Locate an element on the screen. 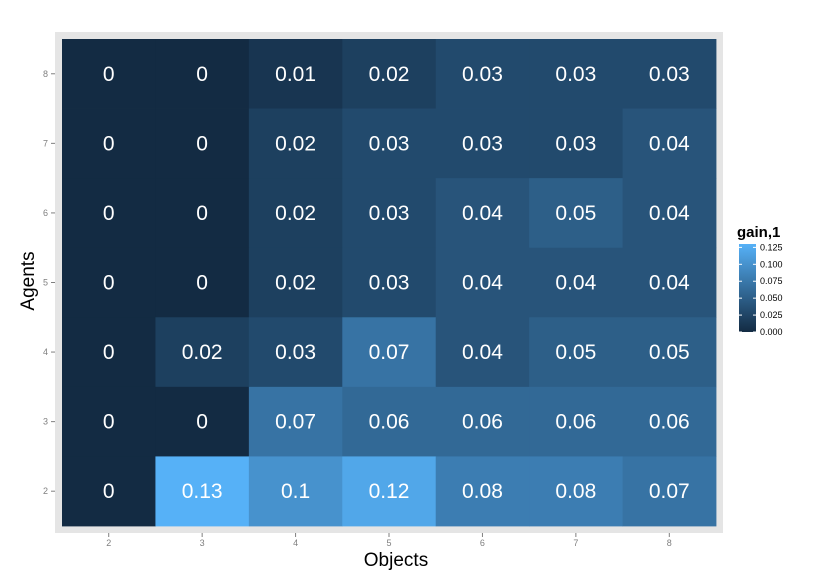 This screenshot has height=588, width=830. x-tick-label: 2 is located at coordinates (108, 543).